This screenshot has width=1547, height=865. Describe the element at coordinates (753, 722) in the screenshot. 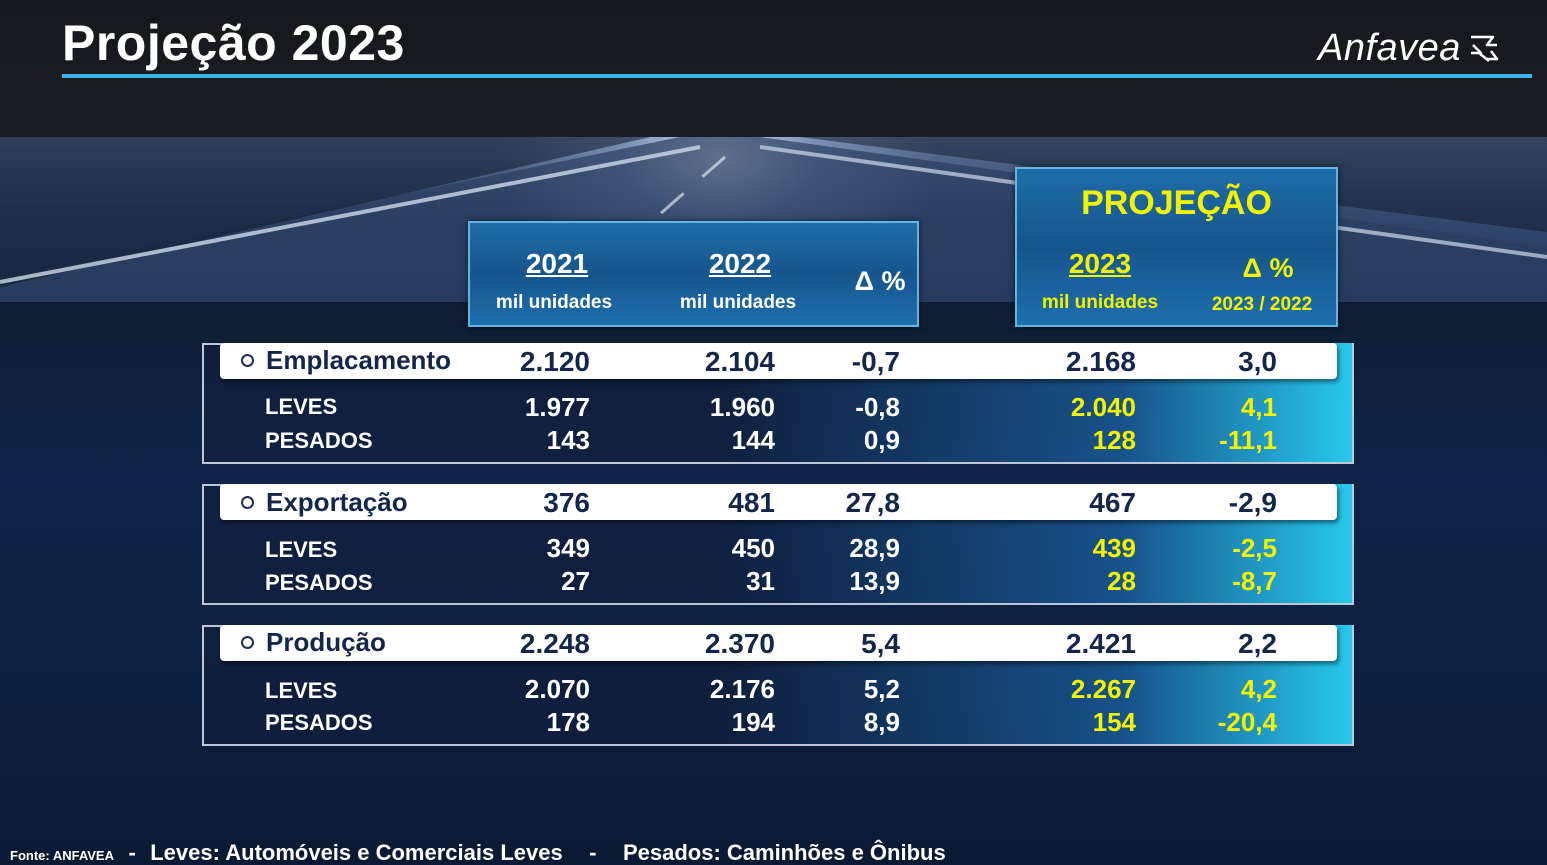

I see `producao-pesados-2022: 194` at that location.